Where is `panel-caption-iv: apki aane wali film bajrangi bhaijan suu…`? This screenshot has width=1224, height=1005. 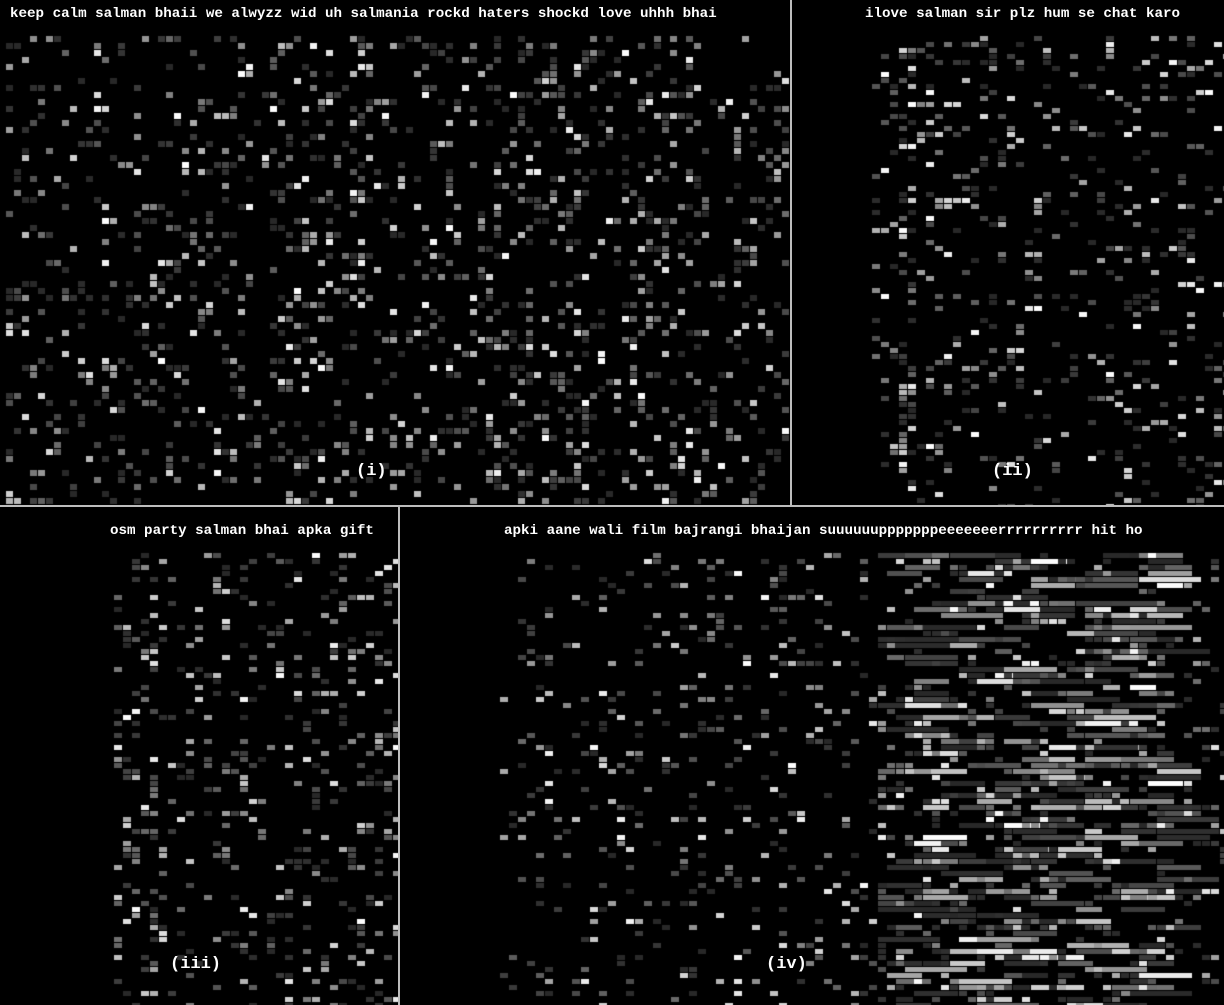
panel-caption-iv: apki aane wali film bajrangi bhaijan suu… is located at coordinates (823, 531).